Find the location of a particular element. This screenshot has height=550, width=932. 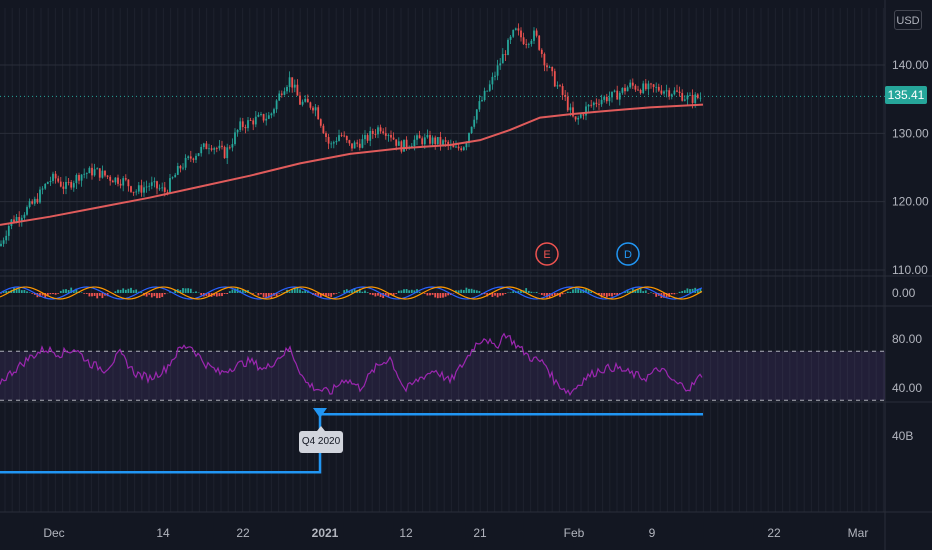

currency-button: USD is located at coordinates (908, 20).